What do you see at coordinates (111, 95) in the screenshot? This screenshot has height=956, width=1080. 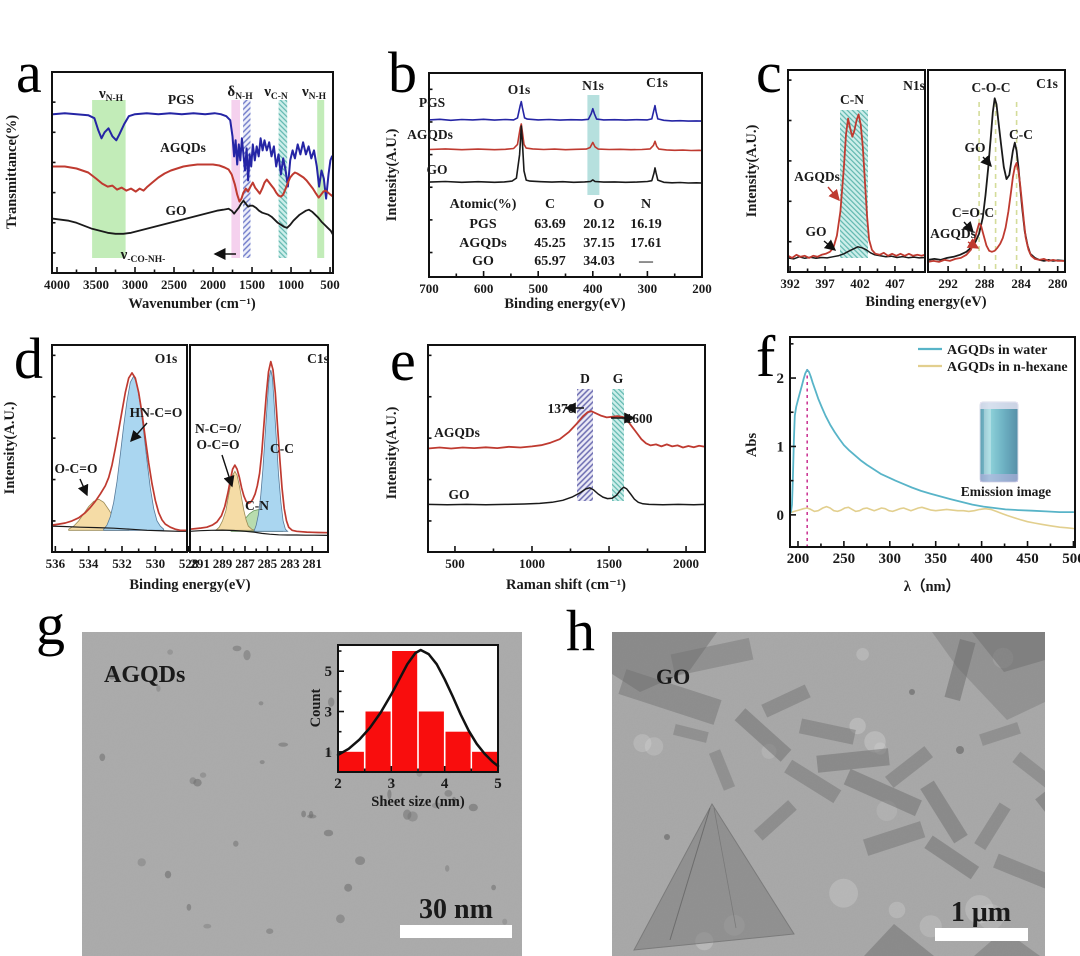 I see `annotation-nh1: νN-H` at bounding box center [111, 95].